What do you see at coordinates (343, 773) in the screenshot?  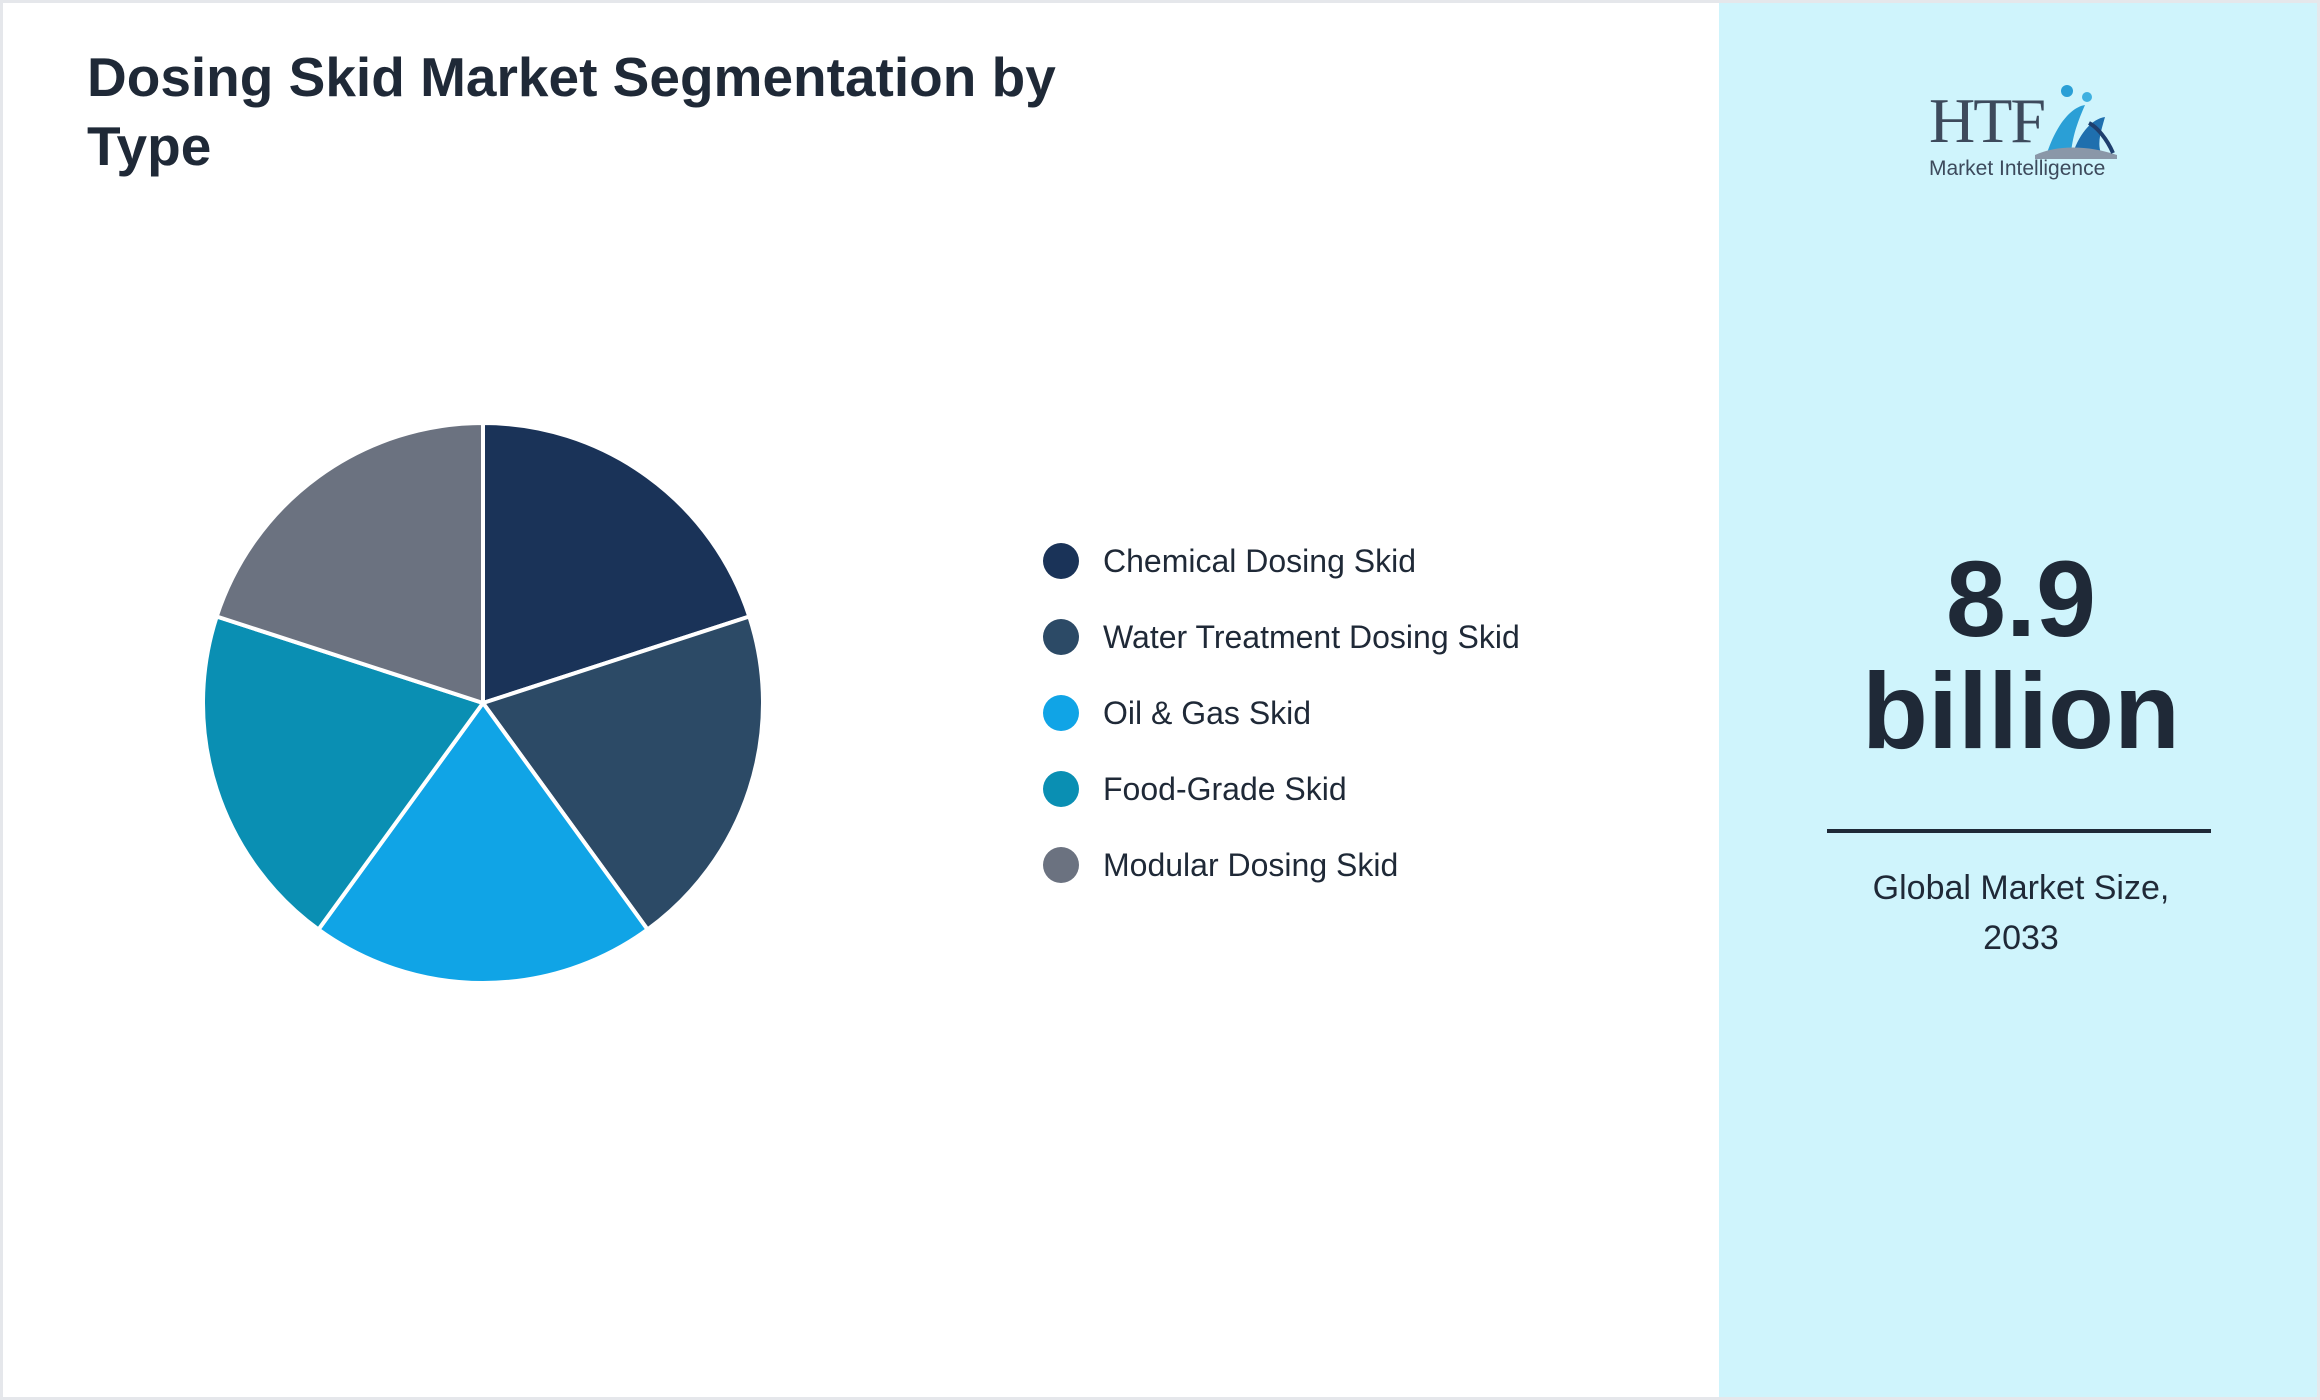 I see `pie-slice-food-grade-skid` at bounding box center [343, 773].